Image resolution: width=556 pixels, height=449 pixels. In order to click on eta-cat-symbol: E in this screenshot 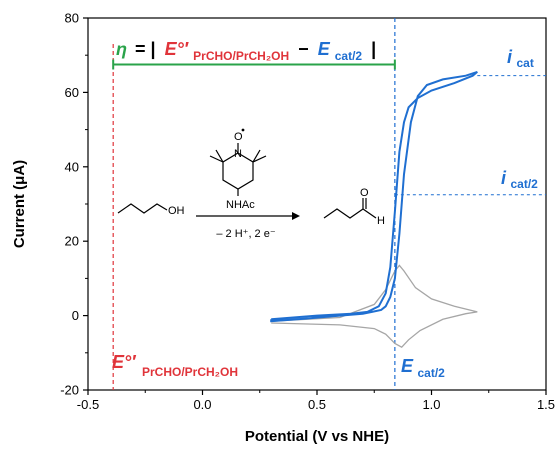, I will do `click(324, 49)`.